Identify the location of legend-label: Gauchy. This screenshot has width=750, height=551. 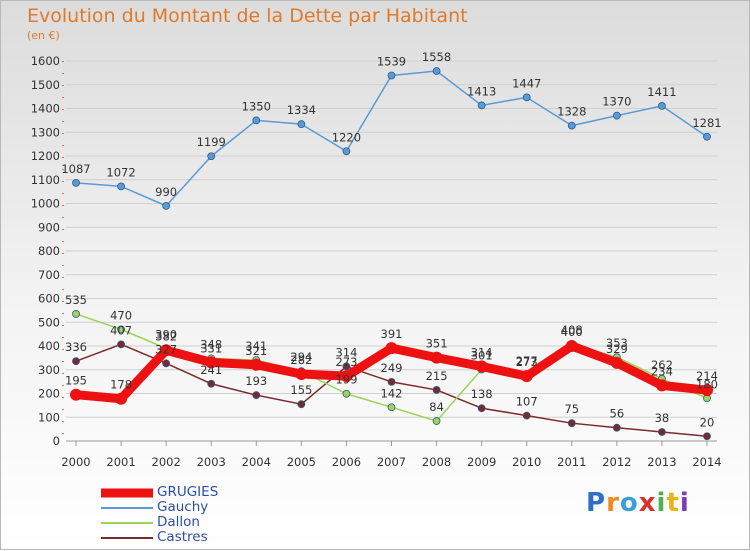
(183, 507).